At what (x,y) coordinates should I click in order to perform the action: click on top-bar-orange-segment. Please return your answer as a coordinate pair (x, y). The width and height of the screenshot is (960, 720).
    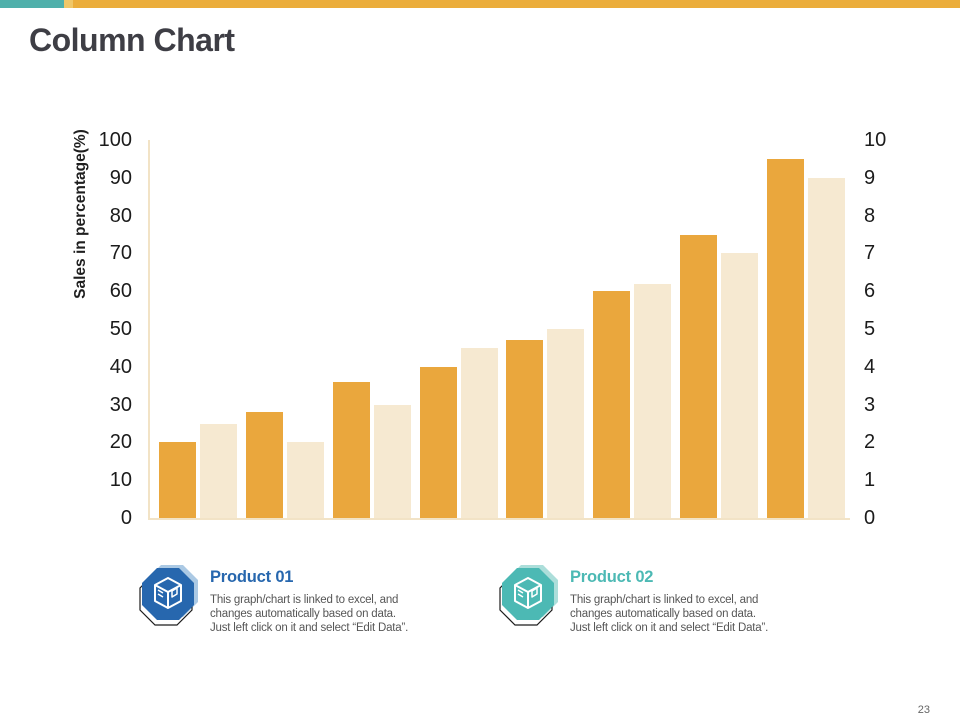
    Looking at the image, I should click on (516, 4).